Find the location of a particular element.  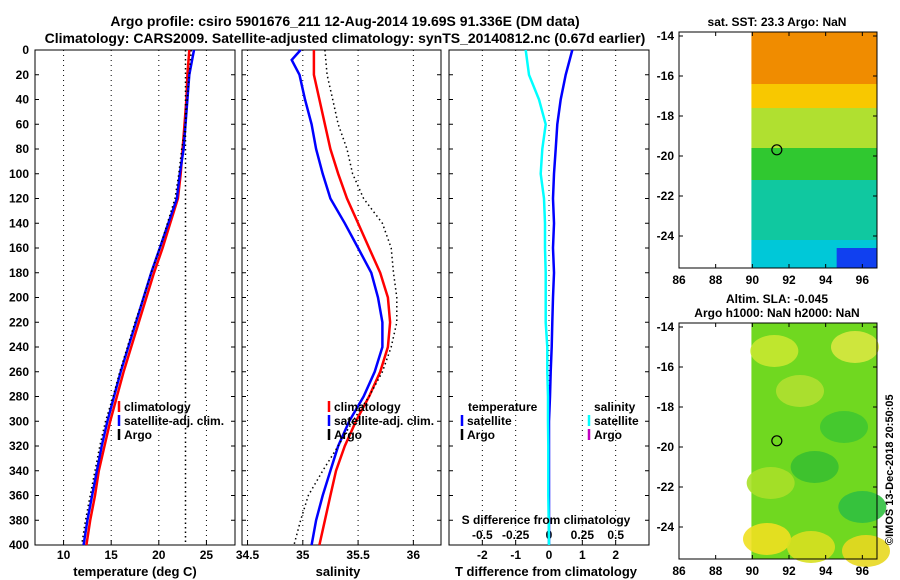

depth-tick-label: 320 is located at coordinates (19, 446).